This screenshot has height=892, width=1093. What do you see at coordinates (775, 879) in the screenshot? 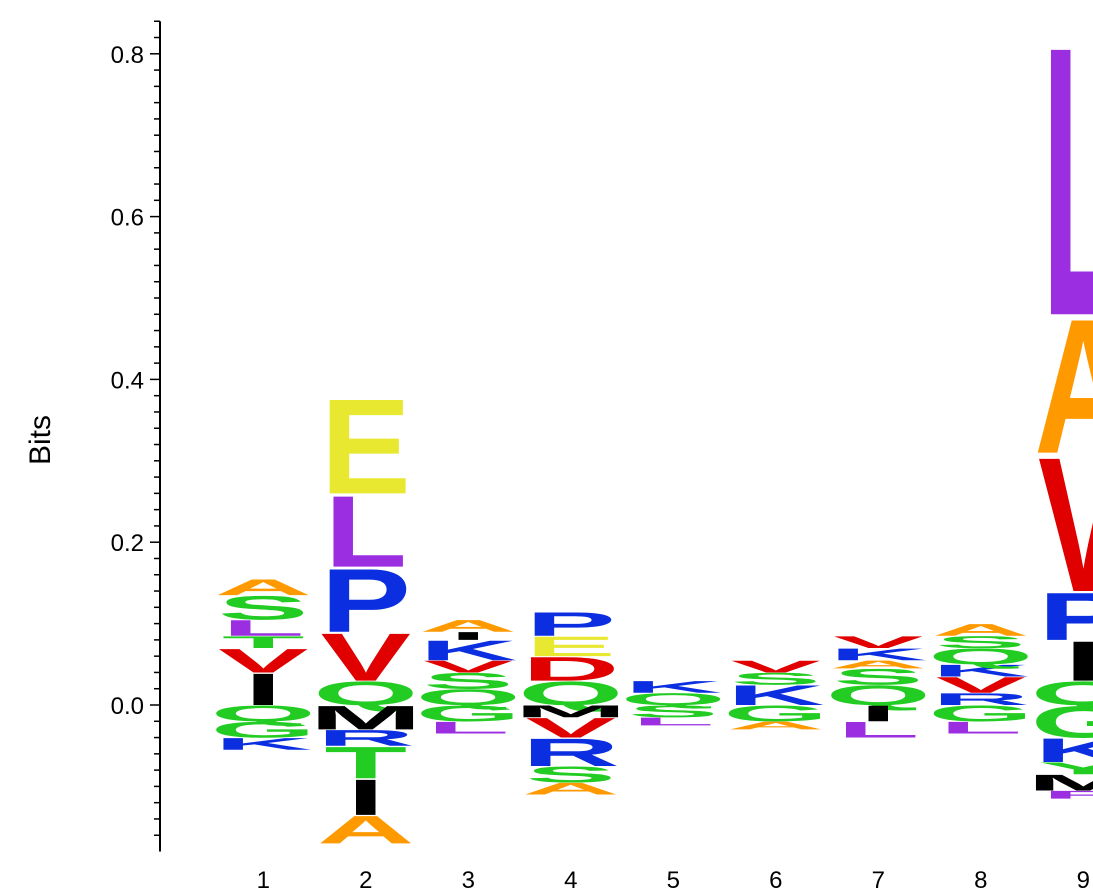
I see `x-tick-label: 6` at bounding box center [775, 879].